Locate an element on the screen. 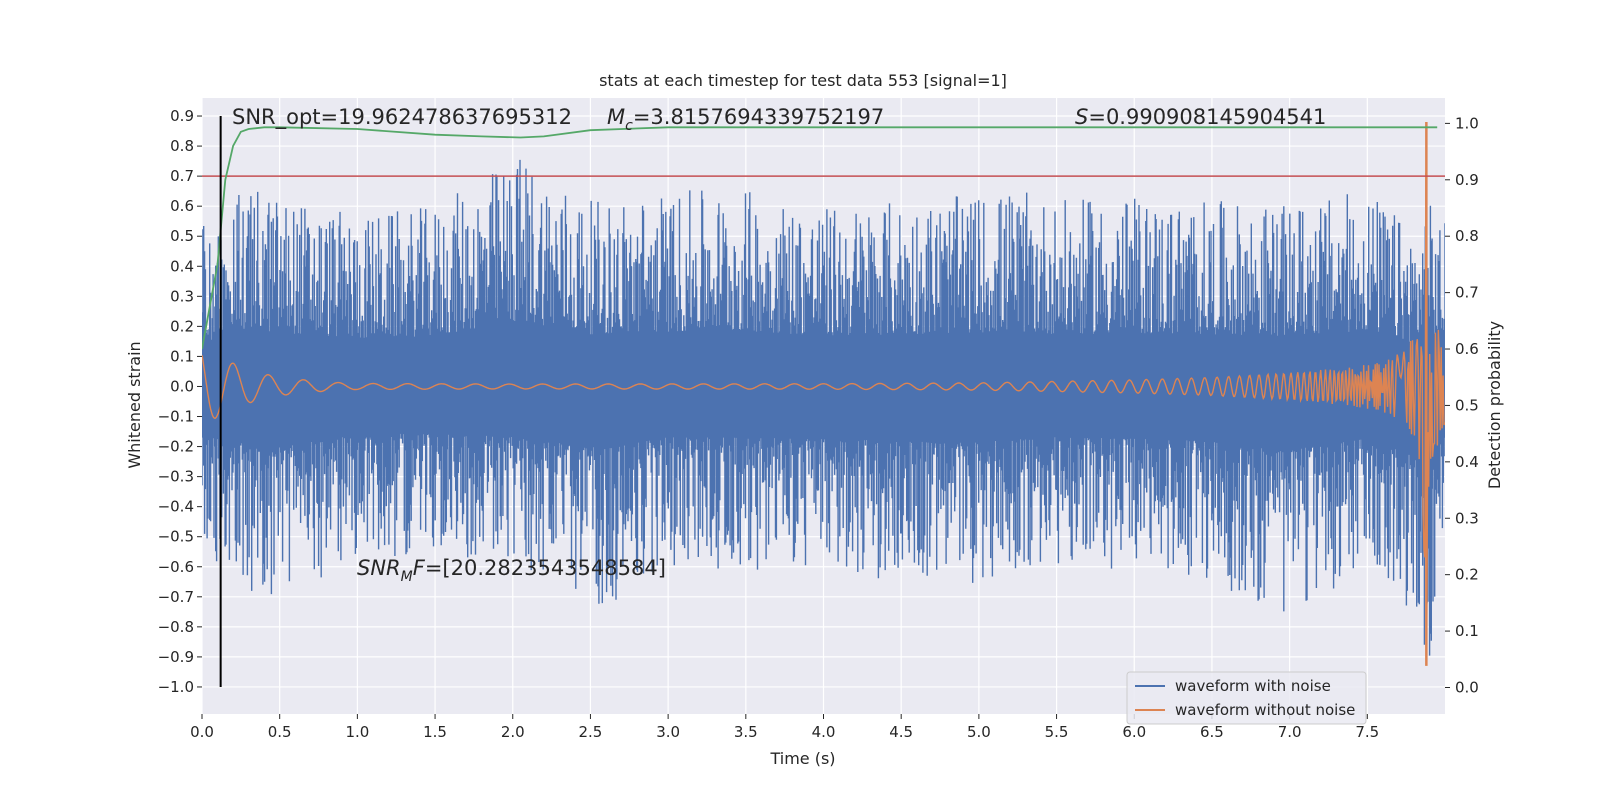 The height and width of the screenshot is (800, 1600). y-tick-label: −1.0 is located at coordinates (176, 687).